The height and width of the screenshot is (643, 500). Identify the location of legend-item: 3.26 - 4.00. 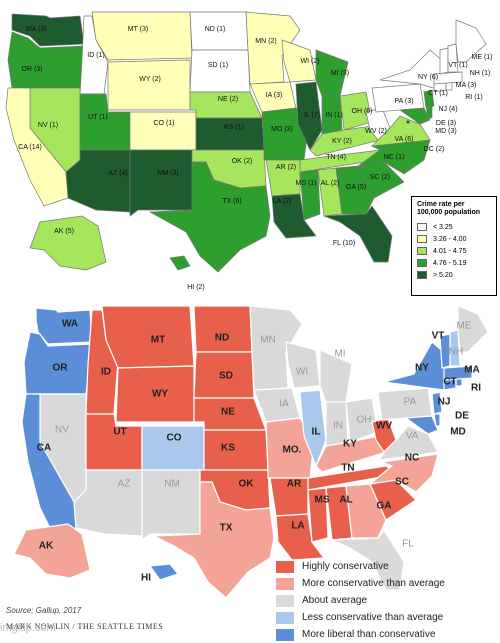
(454, 239).